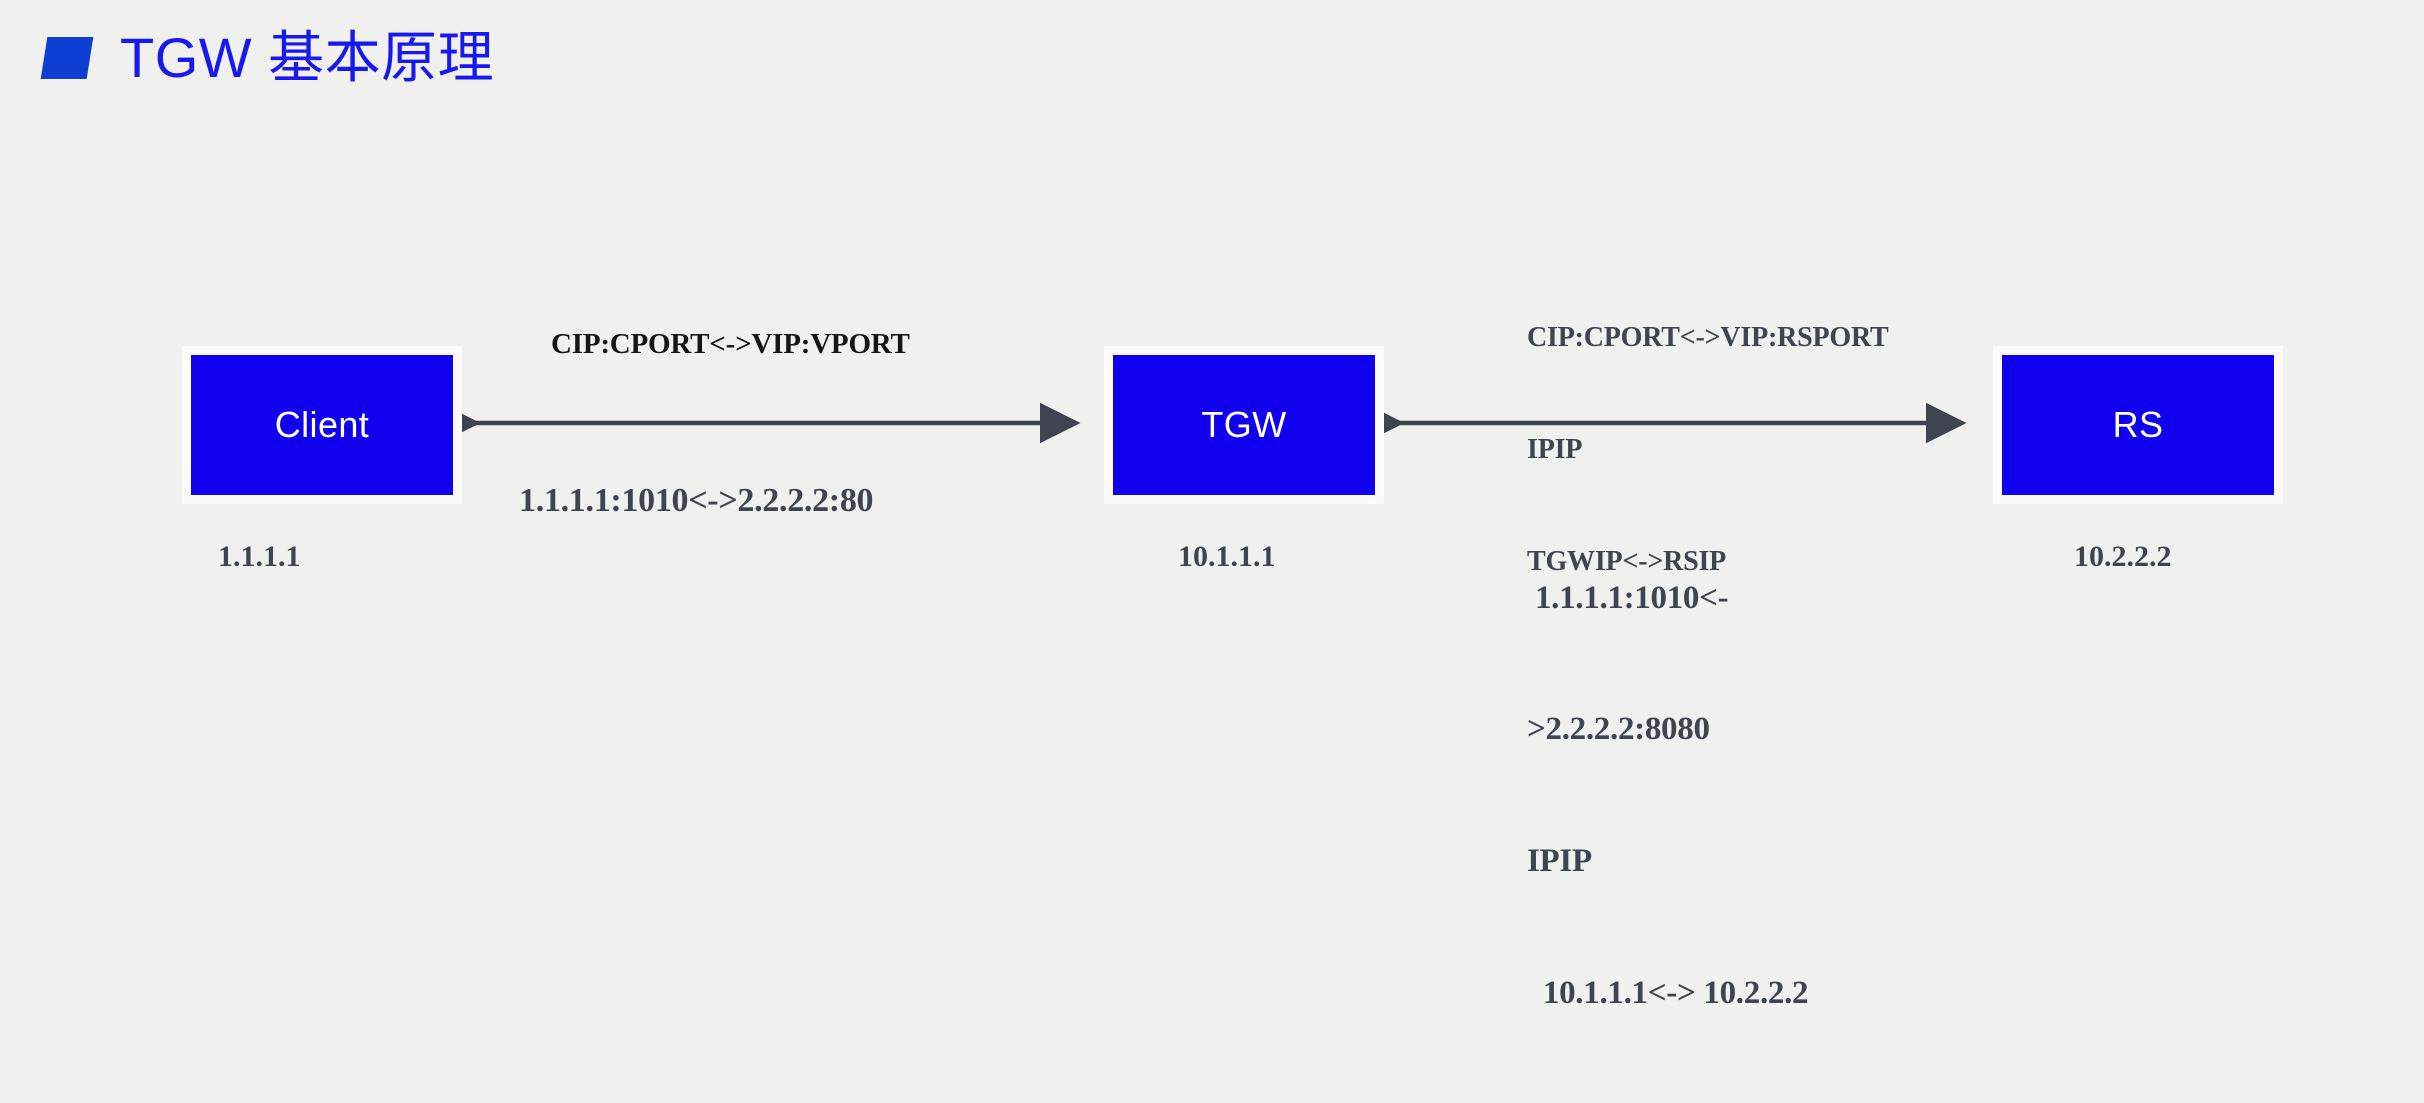 This screenshot has width=2424, height=1103. Describe the element at coordinates (1227, 556) in the screenshot. I see `node-tgw-ip: 10.1.1.1` at that location.